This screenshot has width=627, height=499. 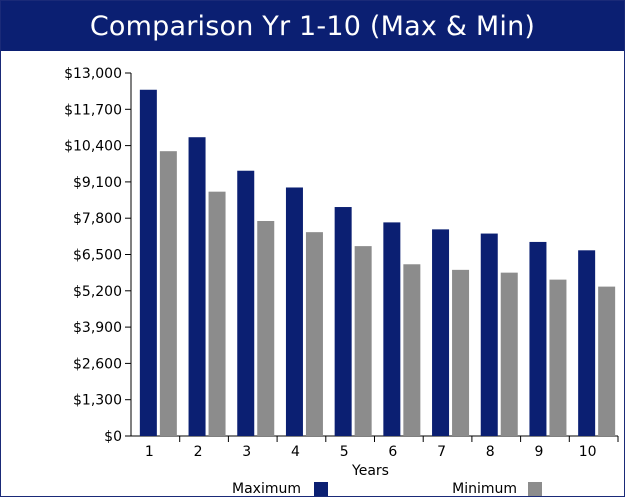 What do you see at coordinates (535, 489) in the screenshot?
I see `legend-swatch-minimum` at bounding box center [535, 489].